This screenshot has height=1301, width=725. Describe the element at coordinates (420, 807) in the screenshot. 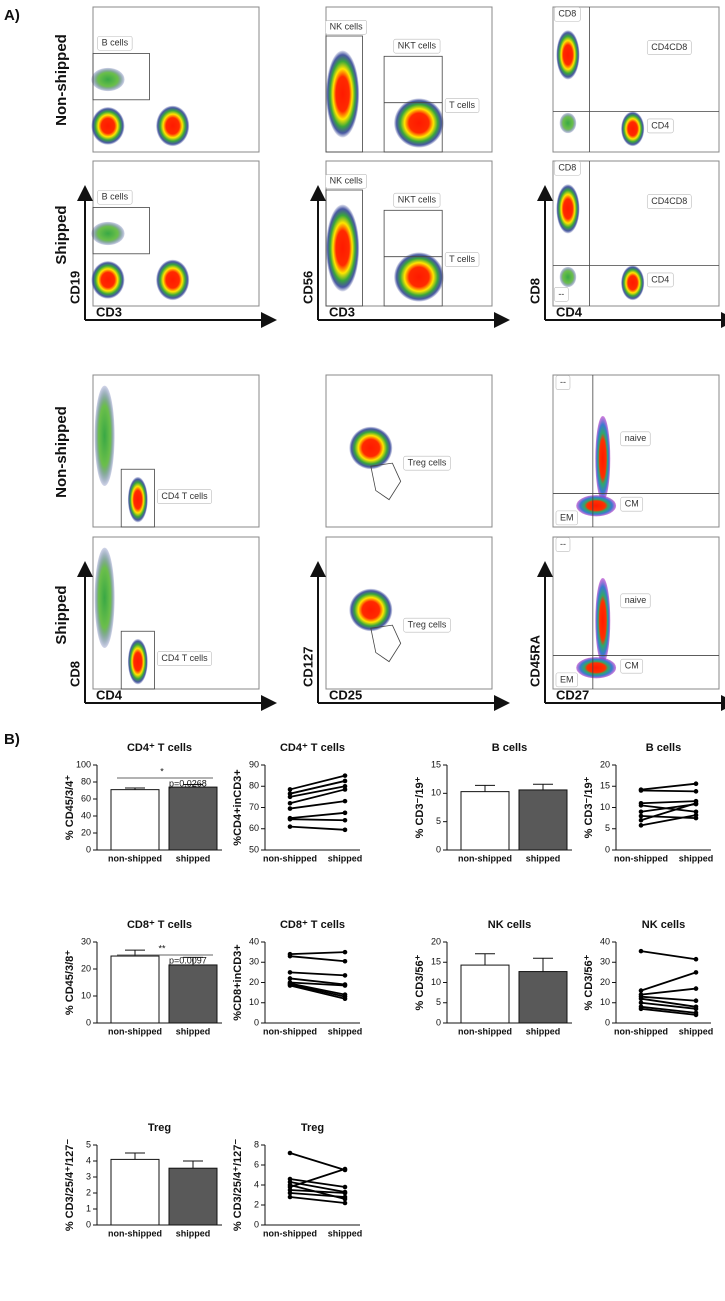

I see `y-axis-label: % CD3⁻/19⁺` at that location.